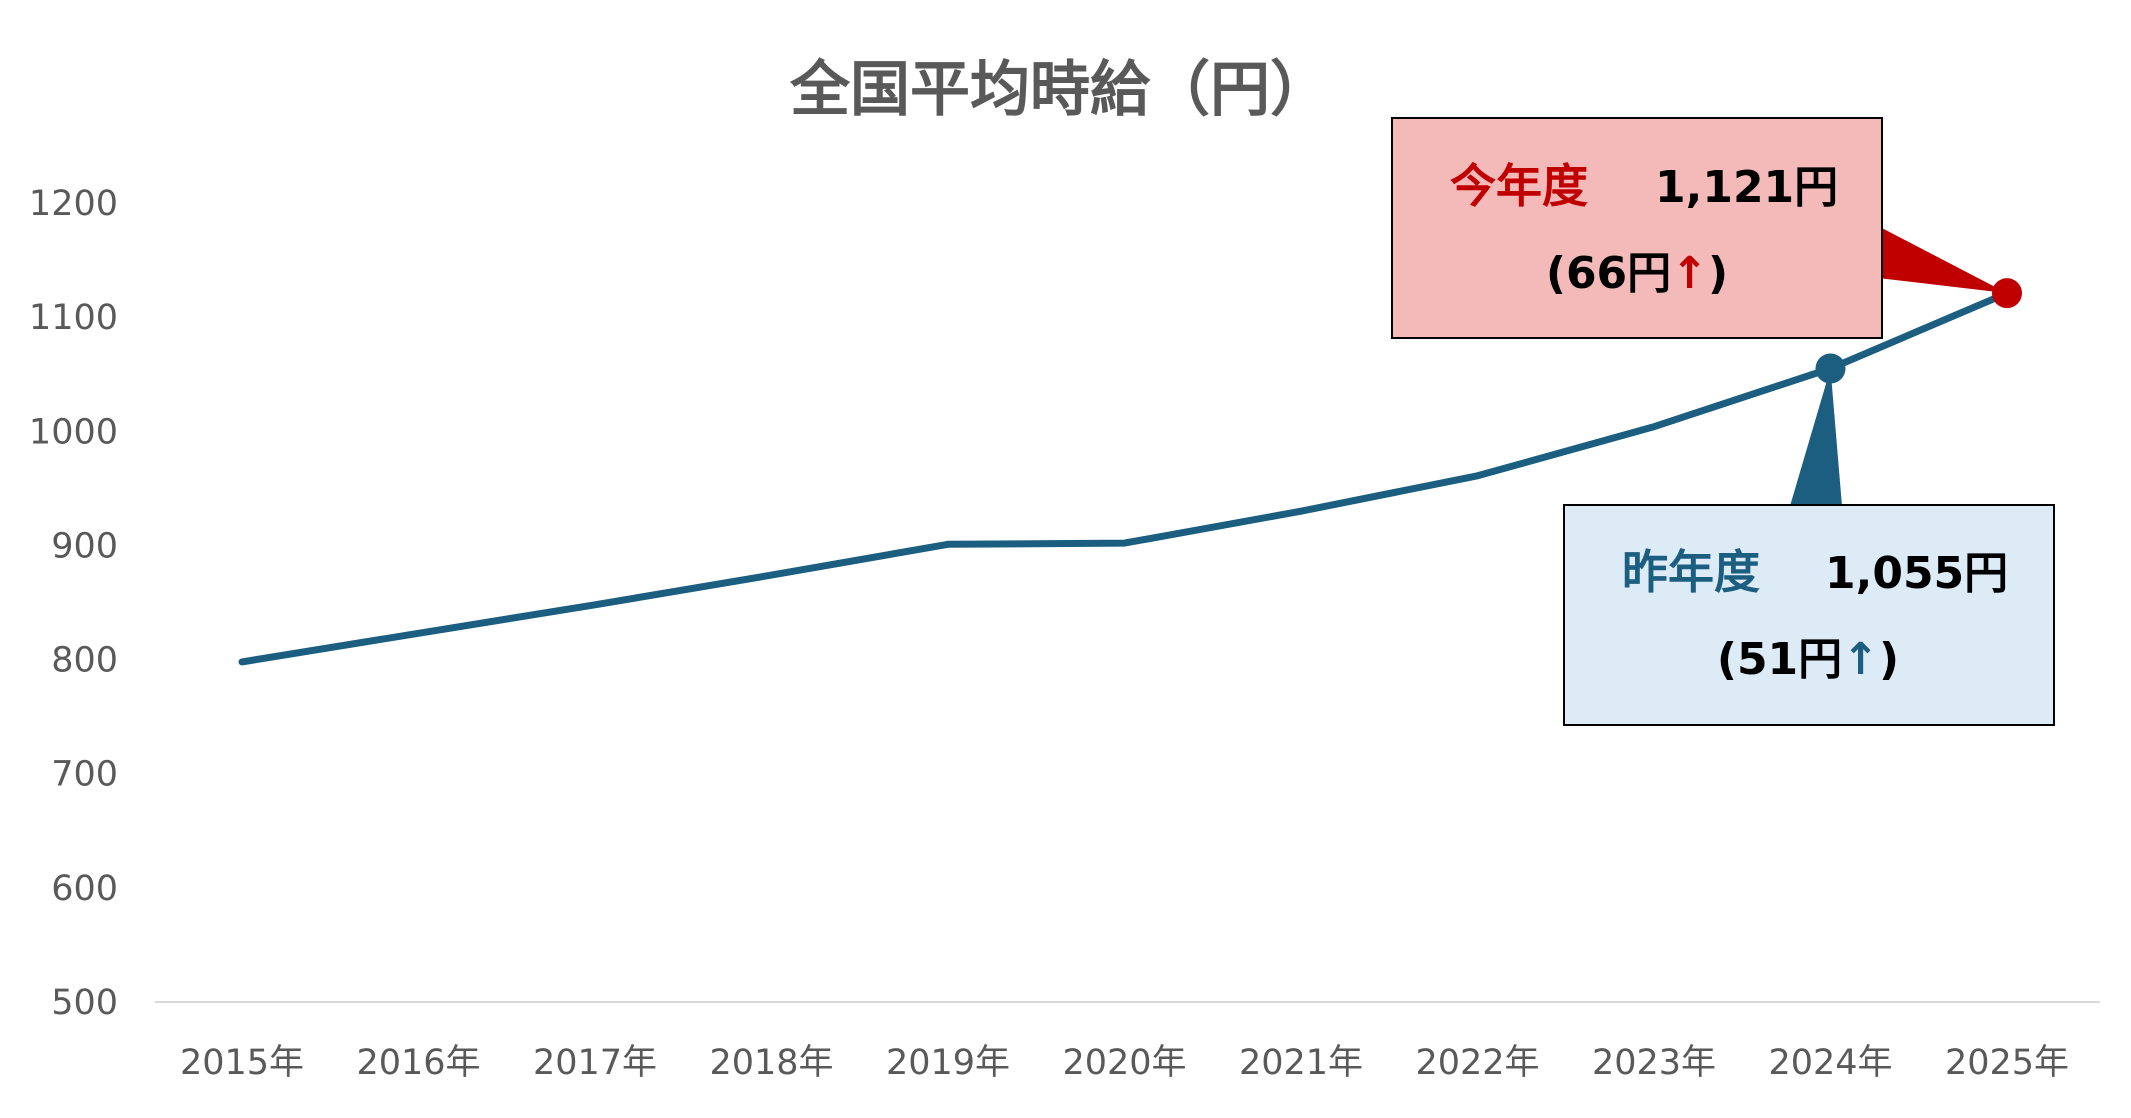 The image size is (2131, 1118). What do you see at coordinates (84, 775) in the screenshot?
I see `y-tick-label: 700` at bounding box center [84, 775].